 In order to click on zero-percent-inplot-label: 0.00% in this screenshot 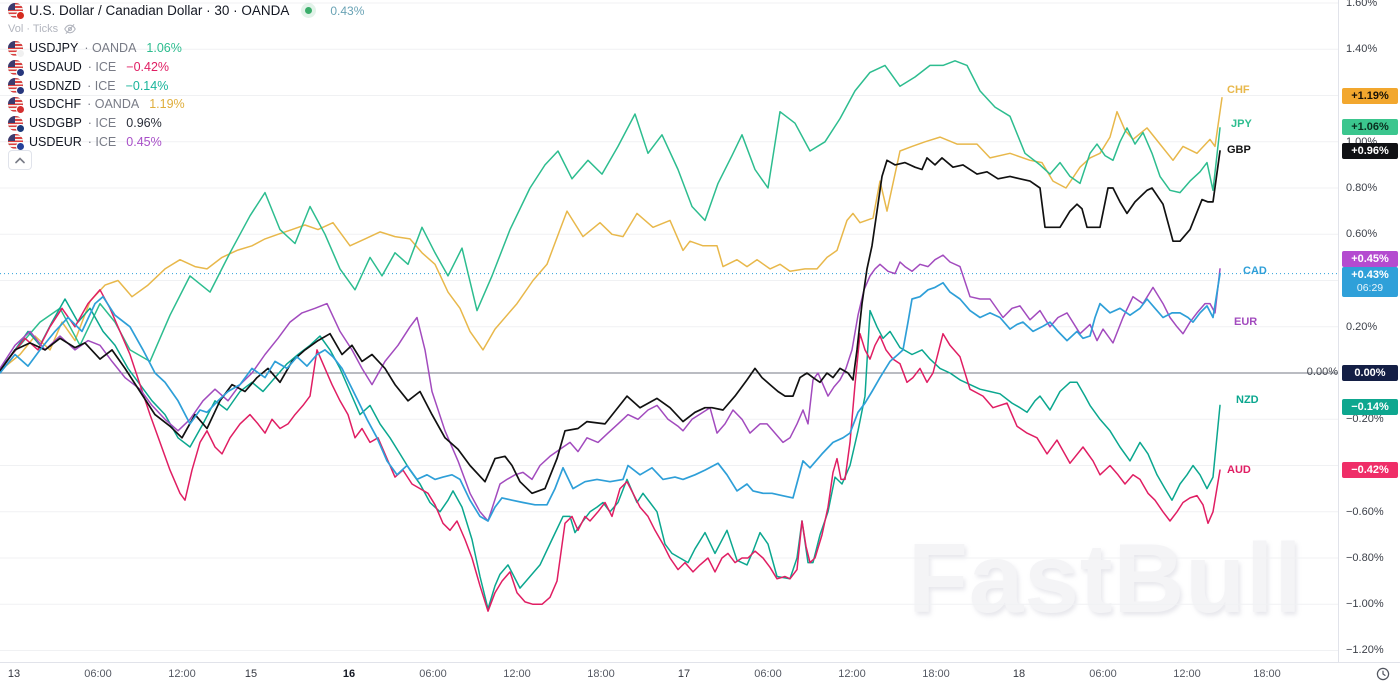, I will do `click(1322, 372)`.